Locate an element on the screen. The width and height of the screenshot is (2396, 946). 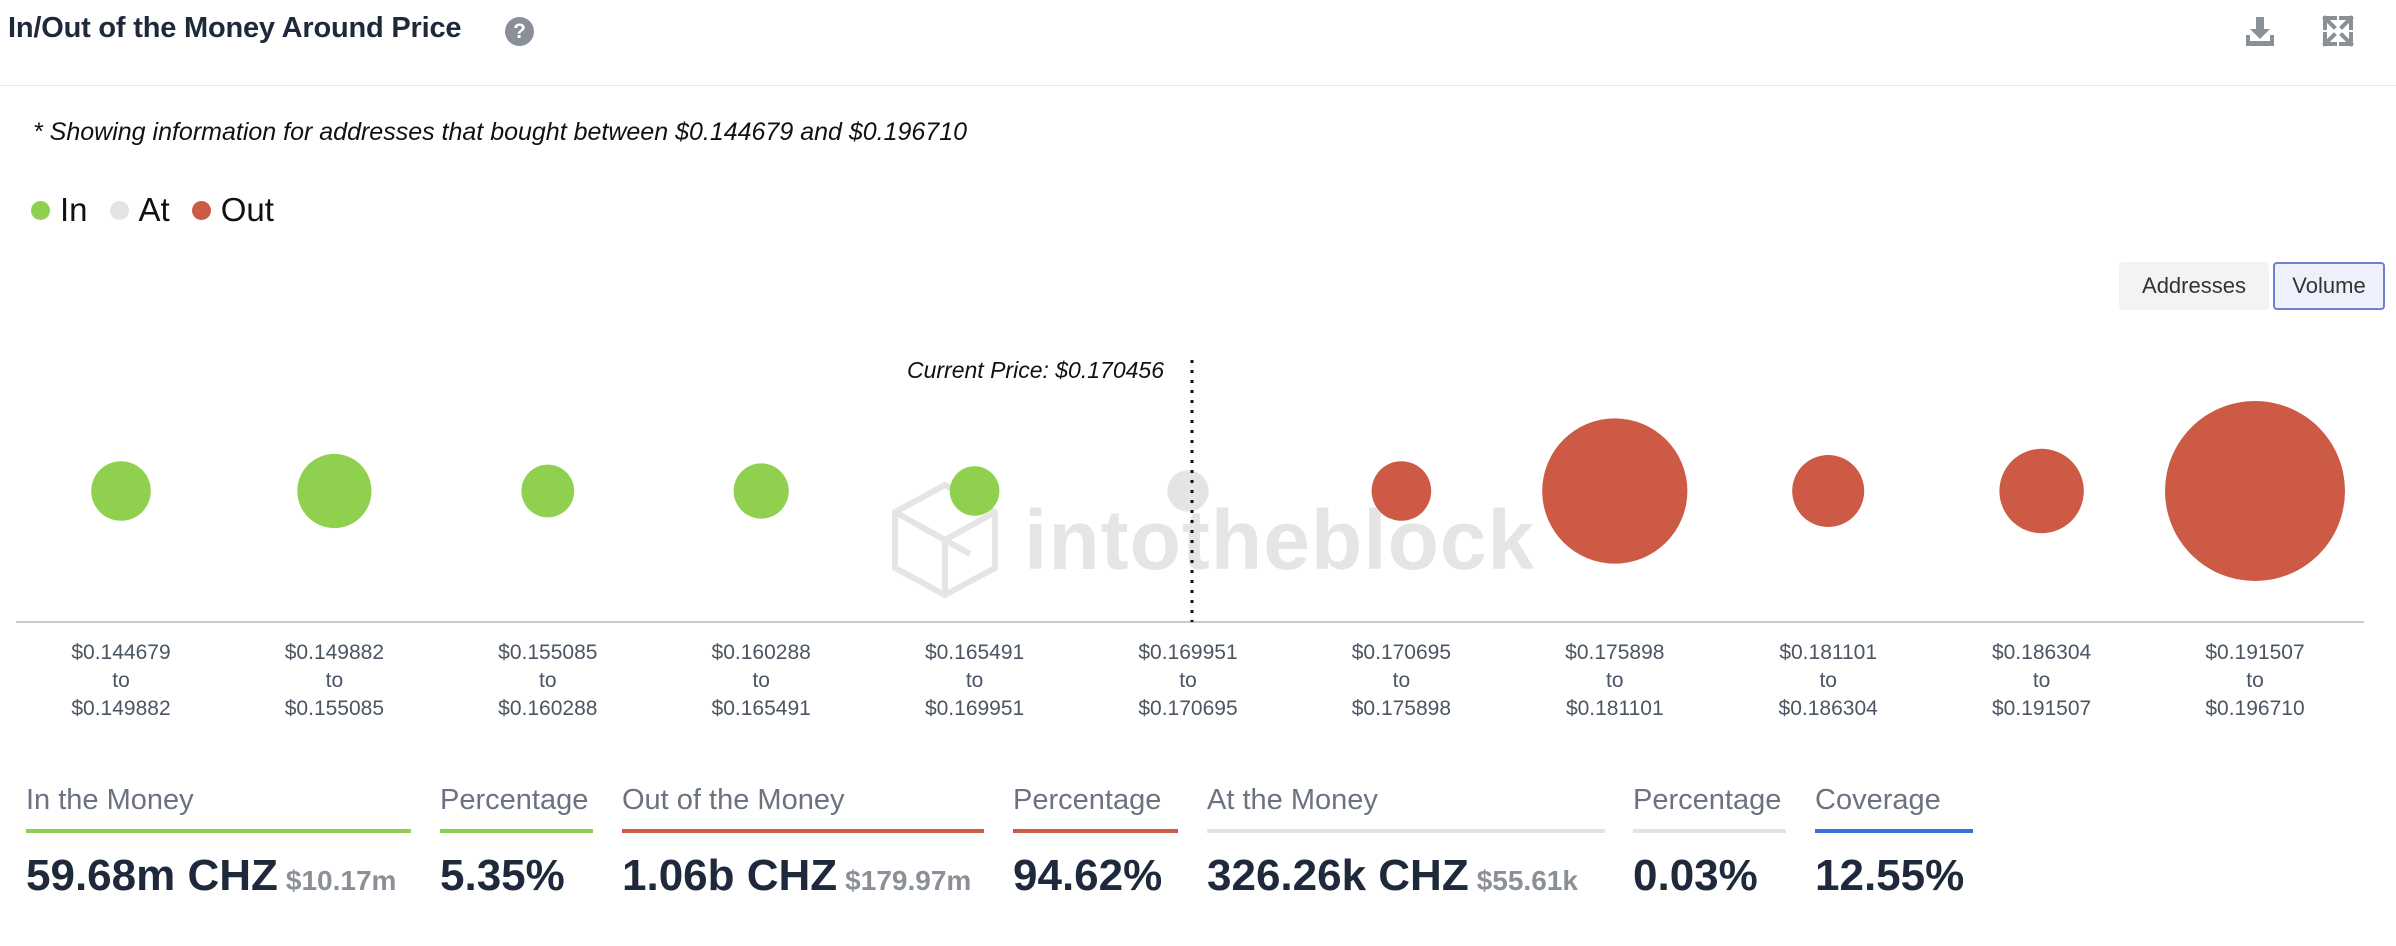
stat-value-at-percentage: 0.03% is located at coordinates (1695, 875).